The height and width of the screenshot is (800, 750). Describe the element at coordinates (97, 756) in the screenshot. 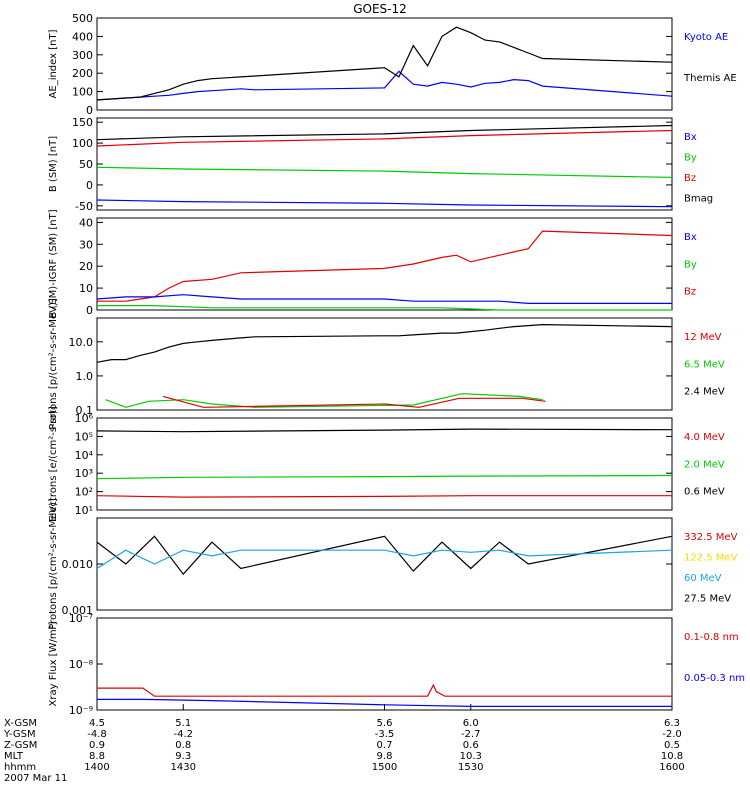

I see `x-tick-label: 8.8` at that location.